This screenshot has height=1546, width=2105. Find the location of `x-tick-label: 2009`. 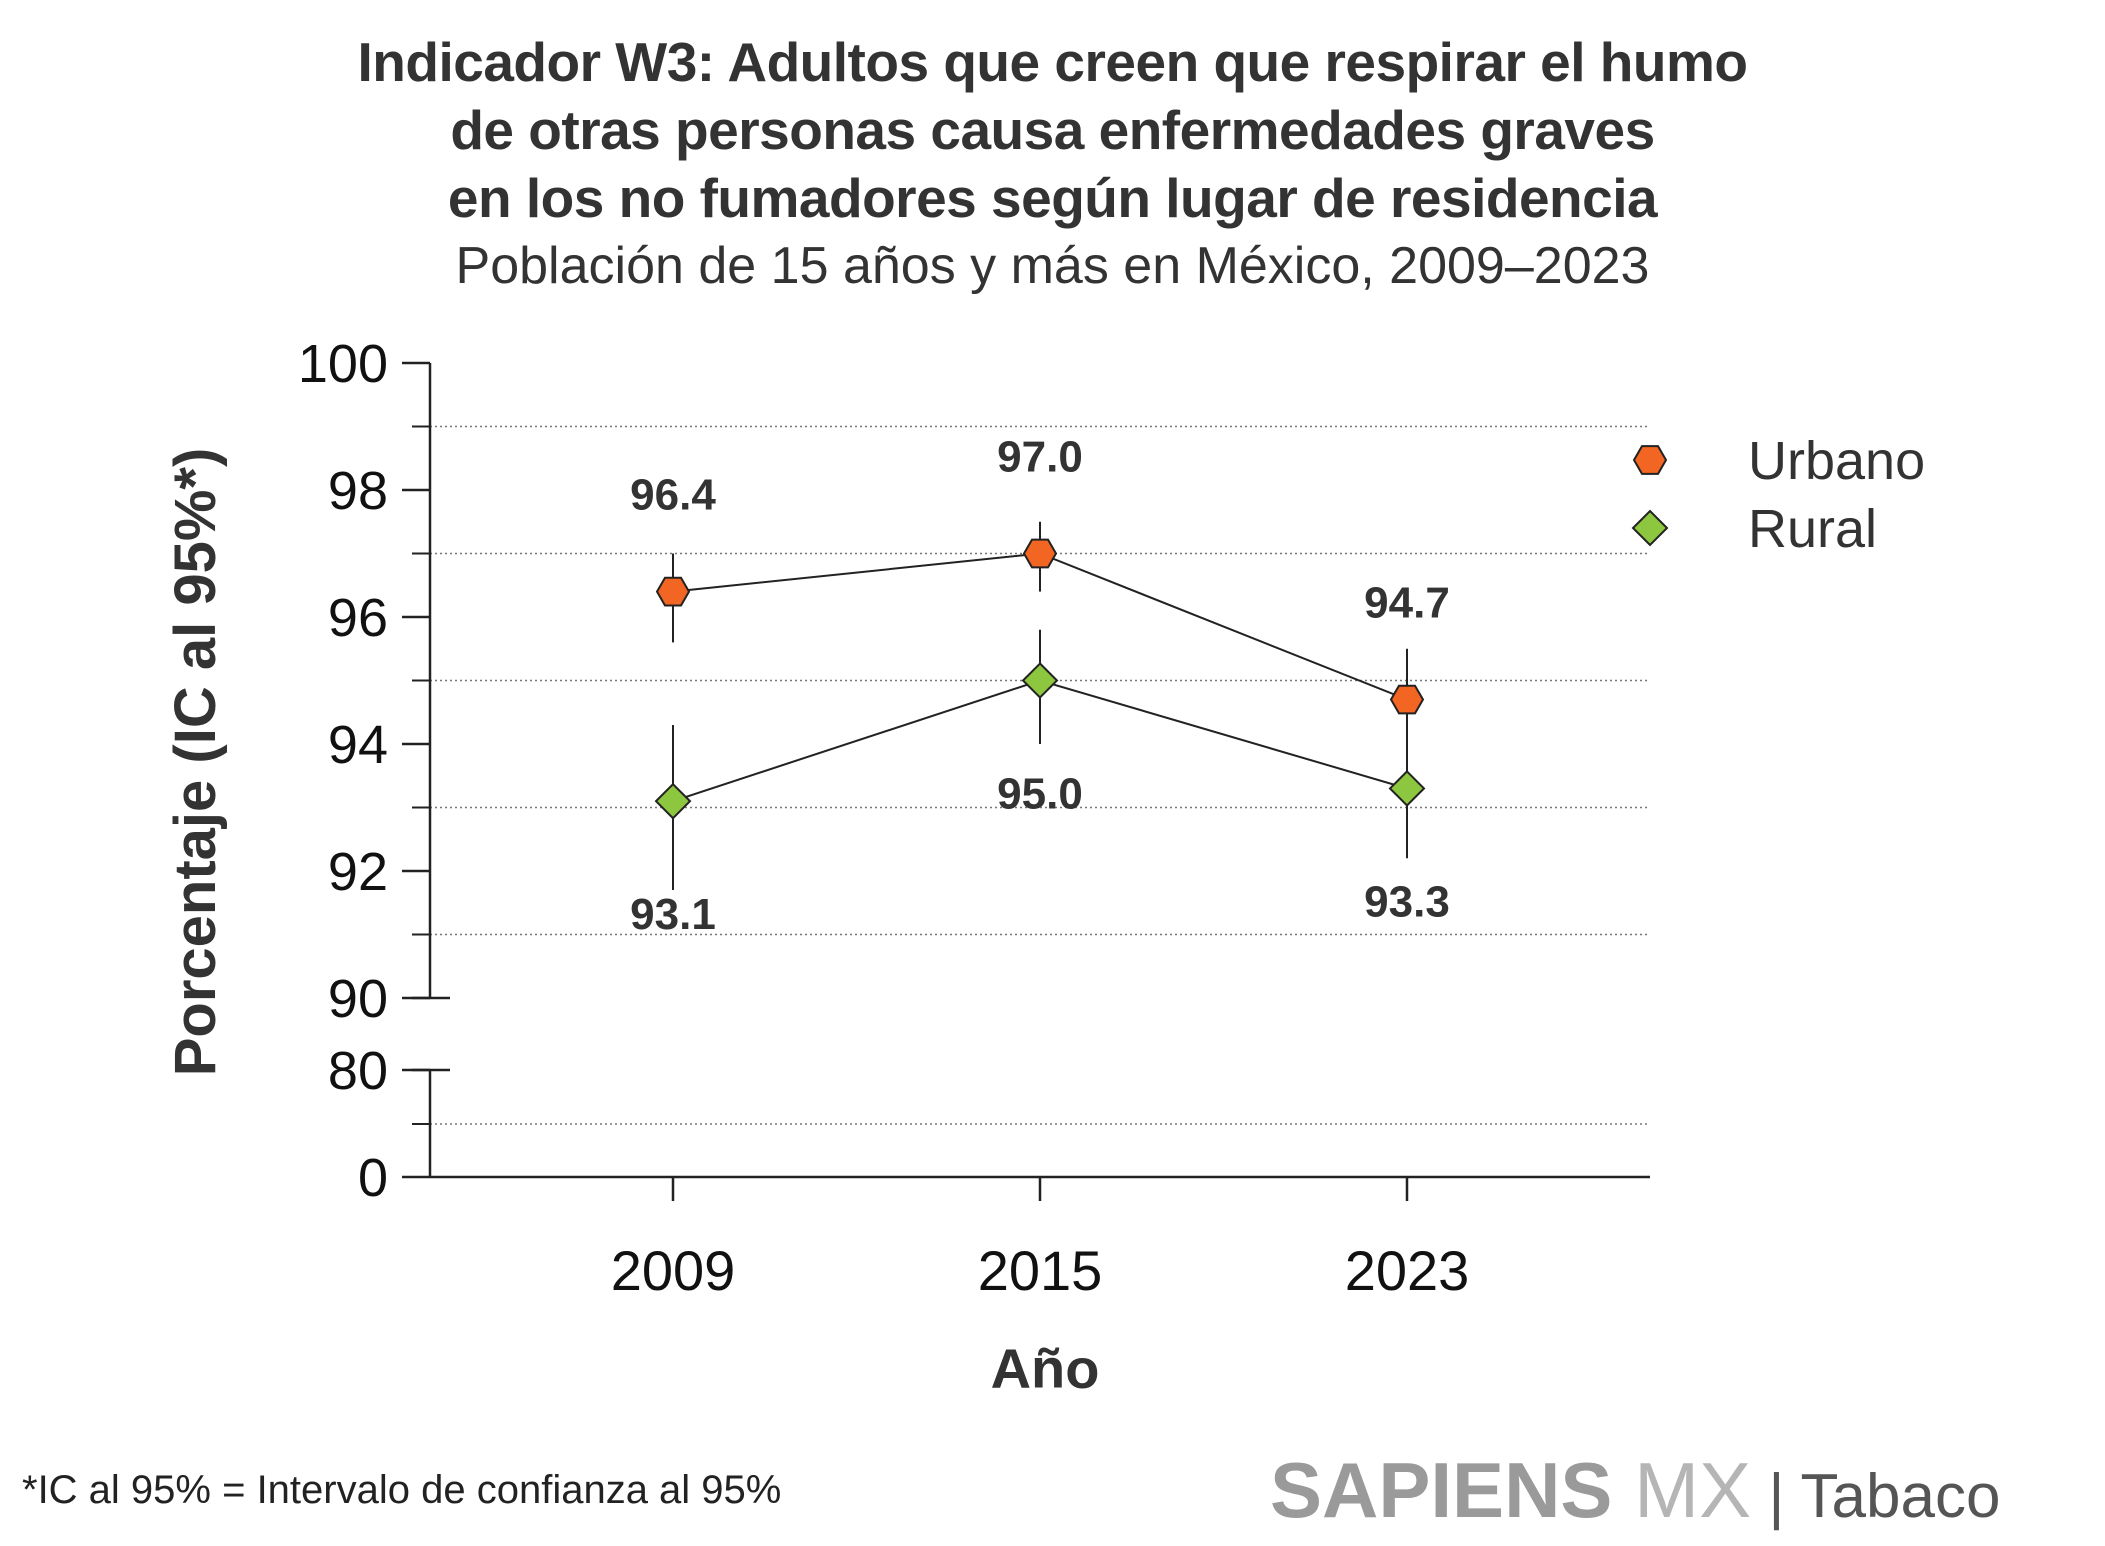

x-tick-label: 2009 is located at coordinates (673, 1270).